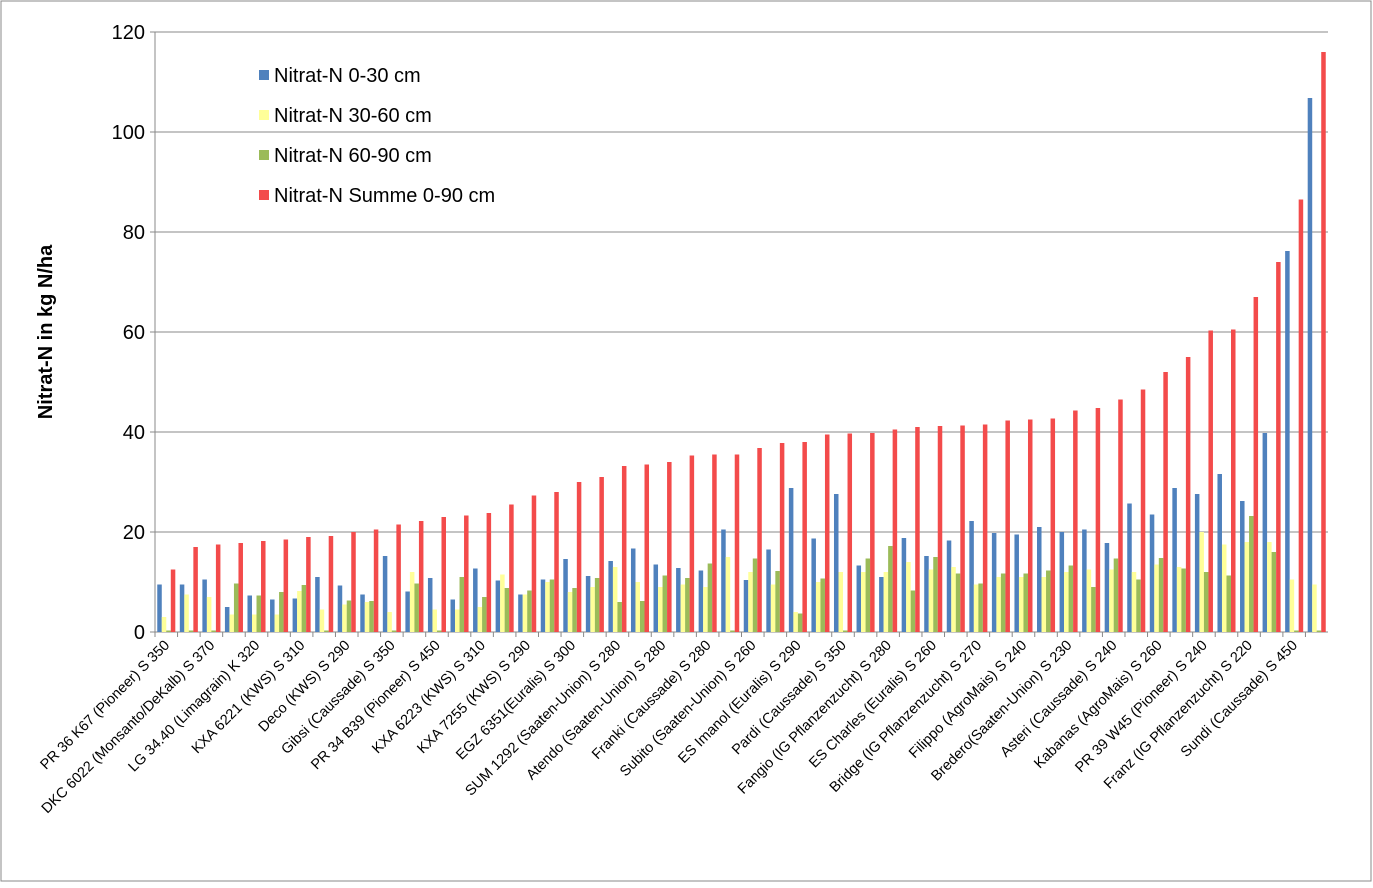 The image size is (1373, 888). What do you see at coordinates (353, 156) in the screenshot?
I see `legend-label: Nitrat-N 60-90 cm` at bounding box center [353, 156].